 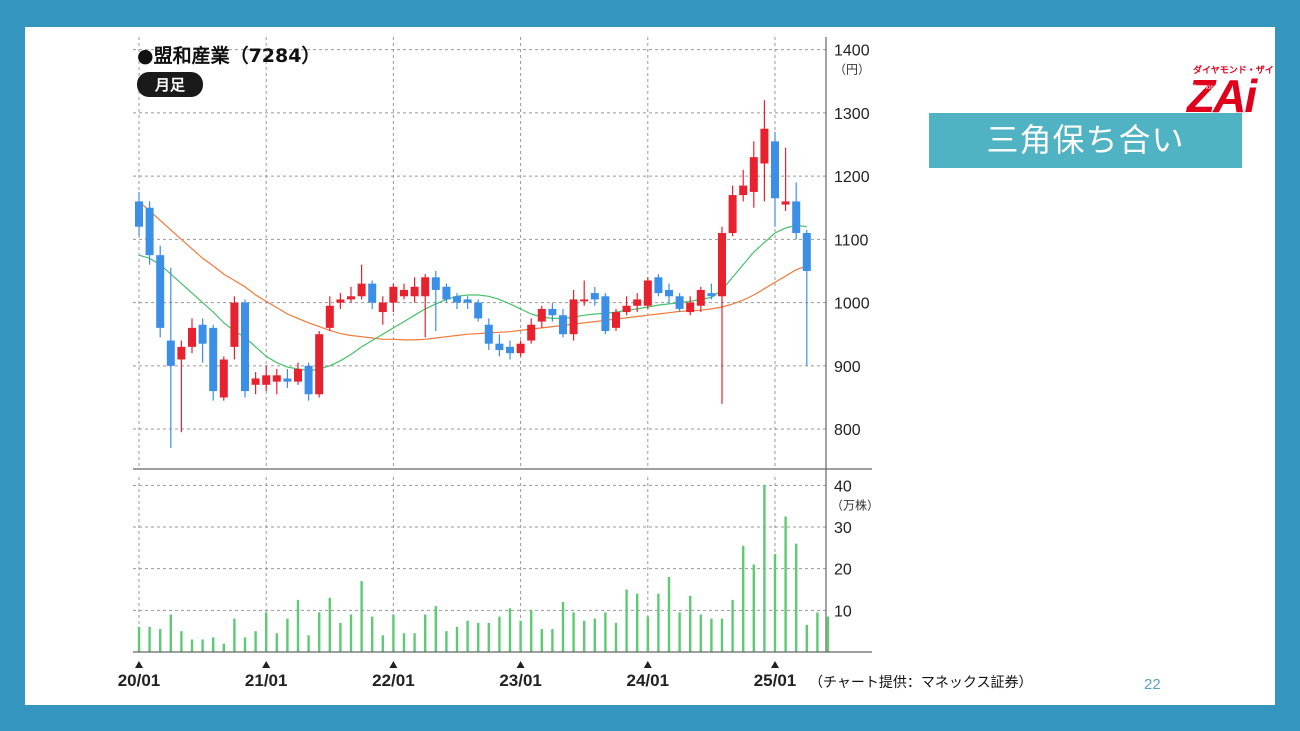 What do you see at coordinates (393, 680) in the screenshot?
I see `x-tick-label: 22/01` at bounding box center [393, 680].